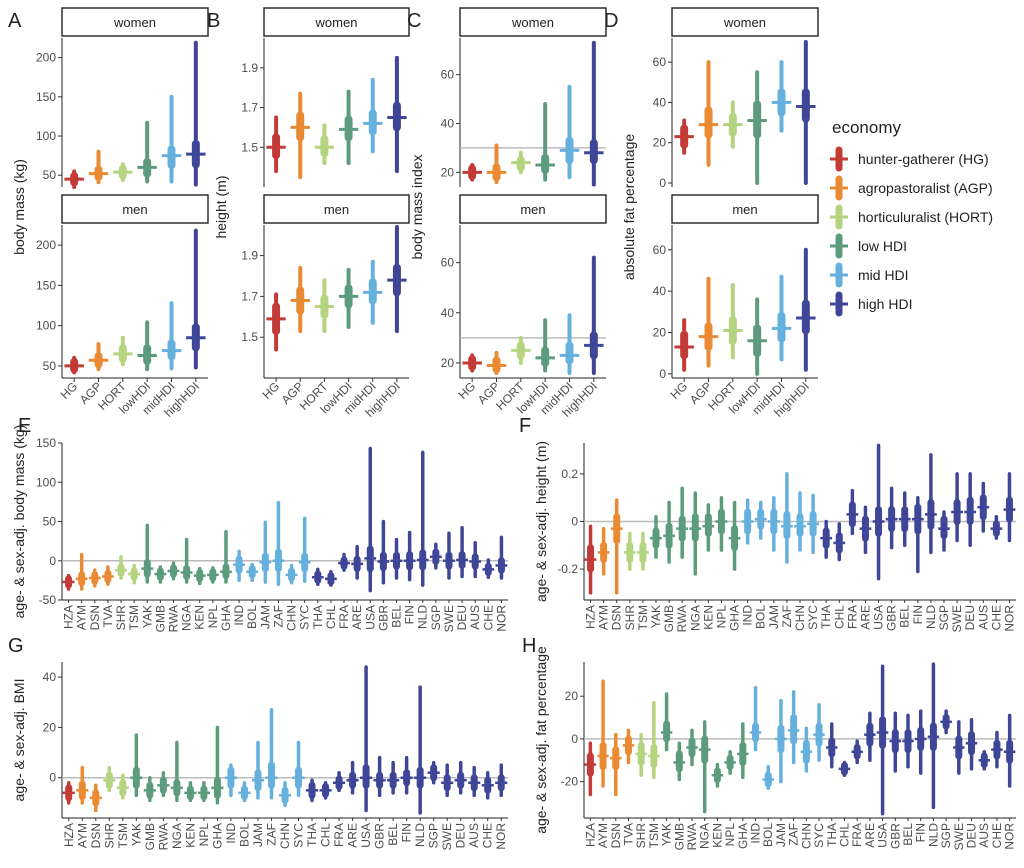 The image size is (1024, 868). What do you see at coordinates (832, 745) in the screenshot?
I see `interval-THA` at bounding box center [832, 745].